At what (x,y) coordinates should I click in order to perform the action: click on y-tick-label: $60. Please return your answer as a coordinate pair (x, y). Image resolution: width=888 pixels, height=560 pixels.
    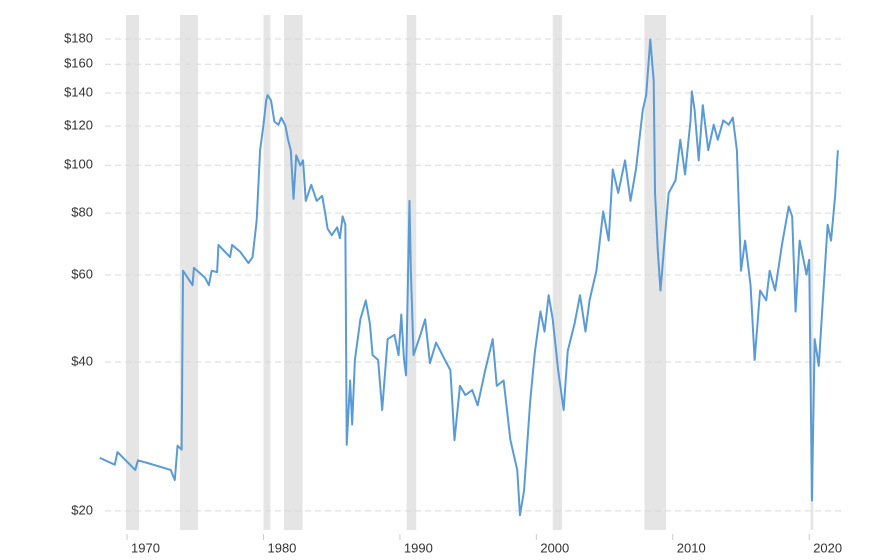
    Looking at the image, I should click on (82, 273).